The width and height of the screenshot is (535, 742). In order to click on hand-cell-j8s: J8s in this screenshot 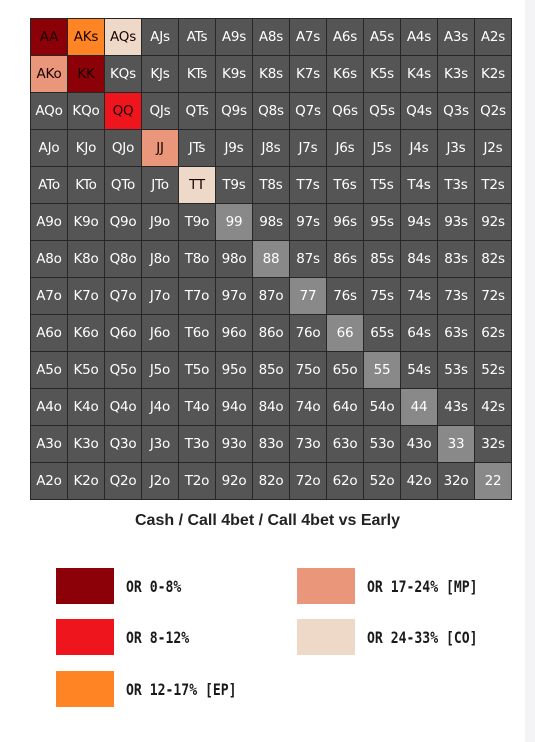, I will do `click(271, 148)`.